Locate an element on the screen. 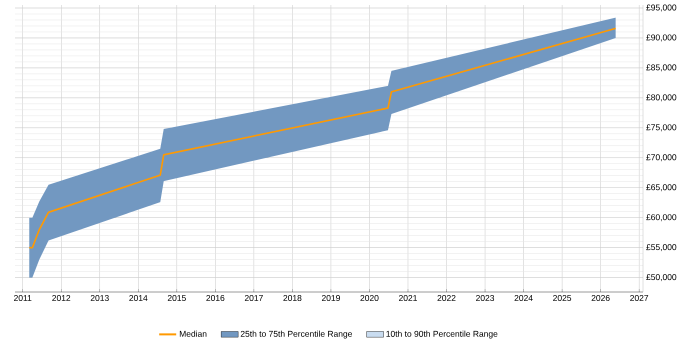  x-tick-label: 2022 is located at coordinates (447, 298).